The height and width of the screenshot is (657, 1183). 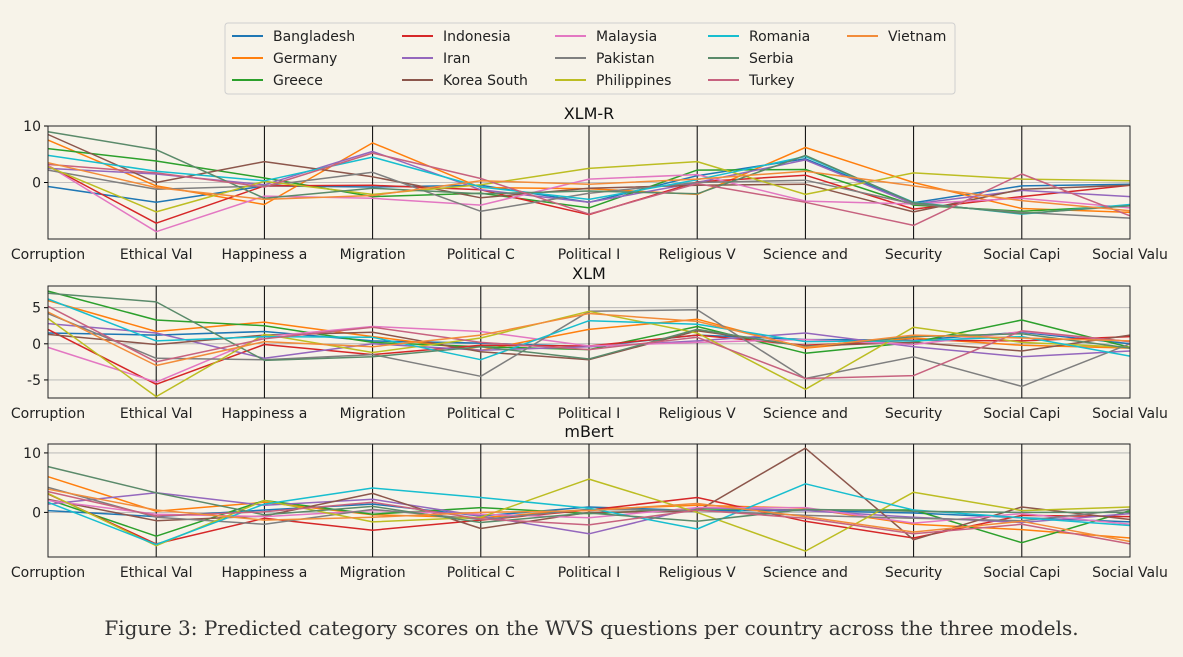 What do you see at coordinates (314, 37) in the screenshot?
I see `legend-label: Bangladesh` at bounding box center [314, 37].